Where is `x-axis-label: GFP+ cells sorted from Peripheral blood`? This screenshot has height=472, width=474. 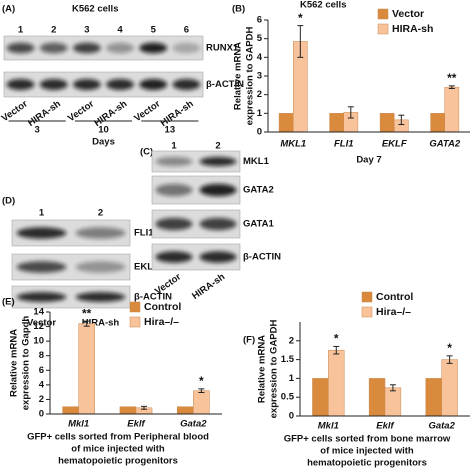
x-axis-label: GFP+ cells sorted from Peripheral blood is located at coordinates (118, 437).